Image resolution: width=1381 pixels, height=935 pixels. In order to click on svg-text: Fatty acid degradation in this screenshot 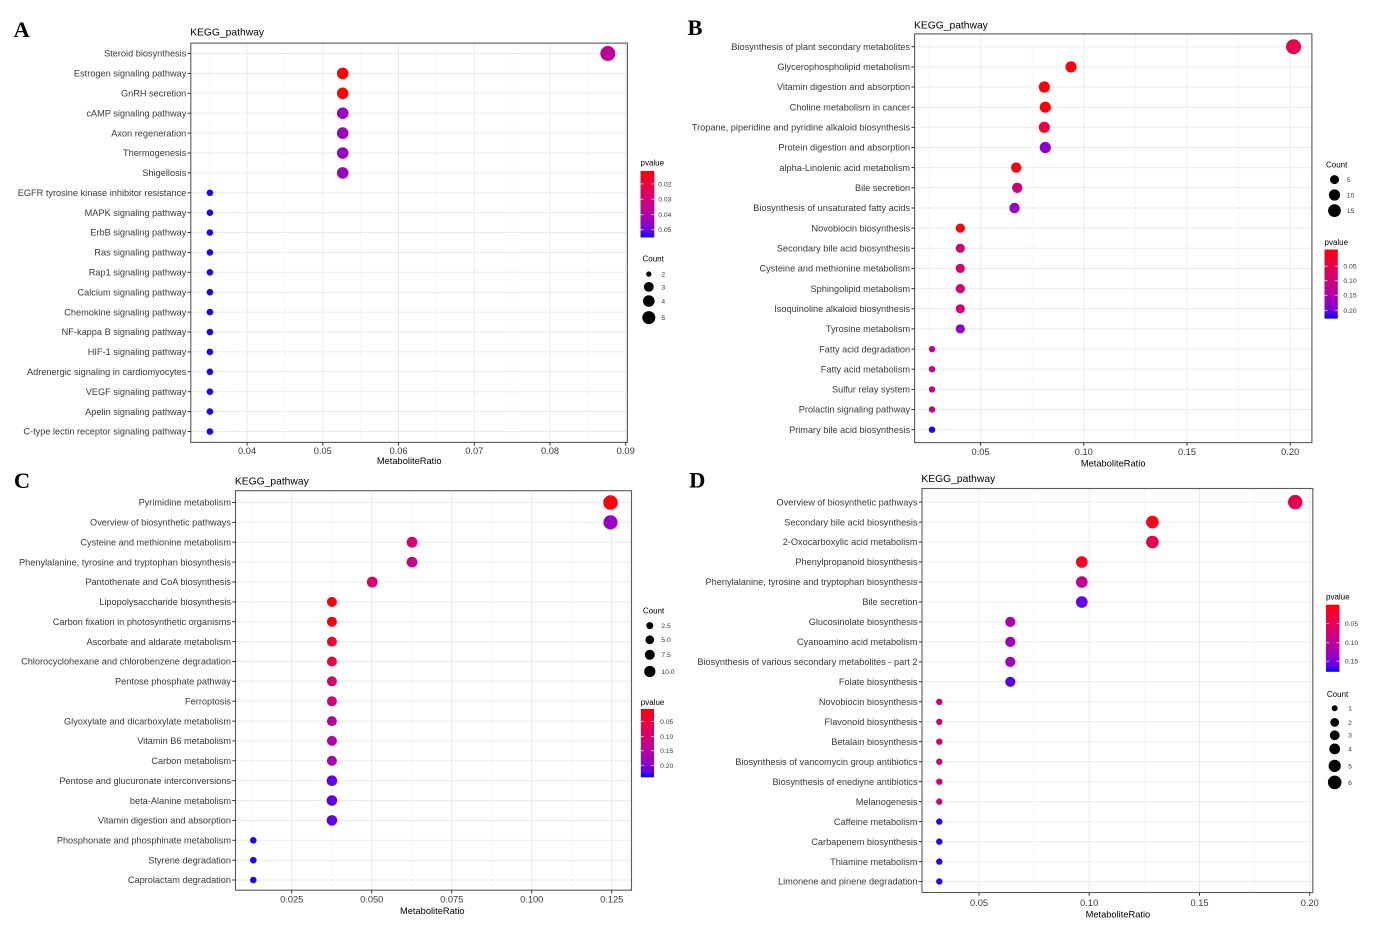, I will do `click(864, 349)`.